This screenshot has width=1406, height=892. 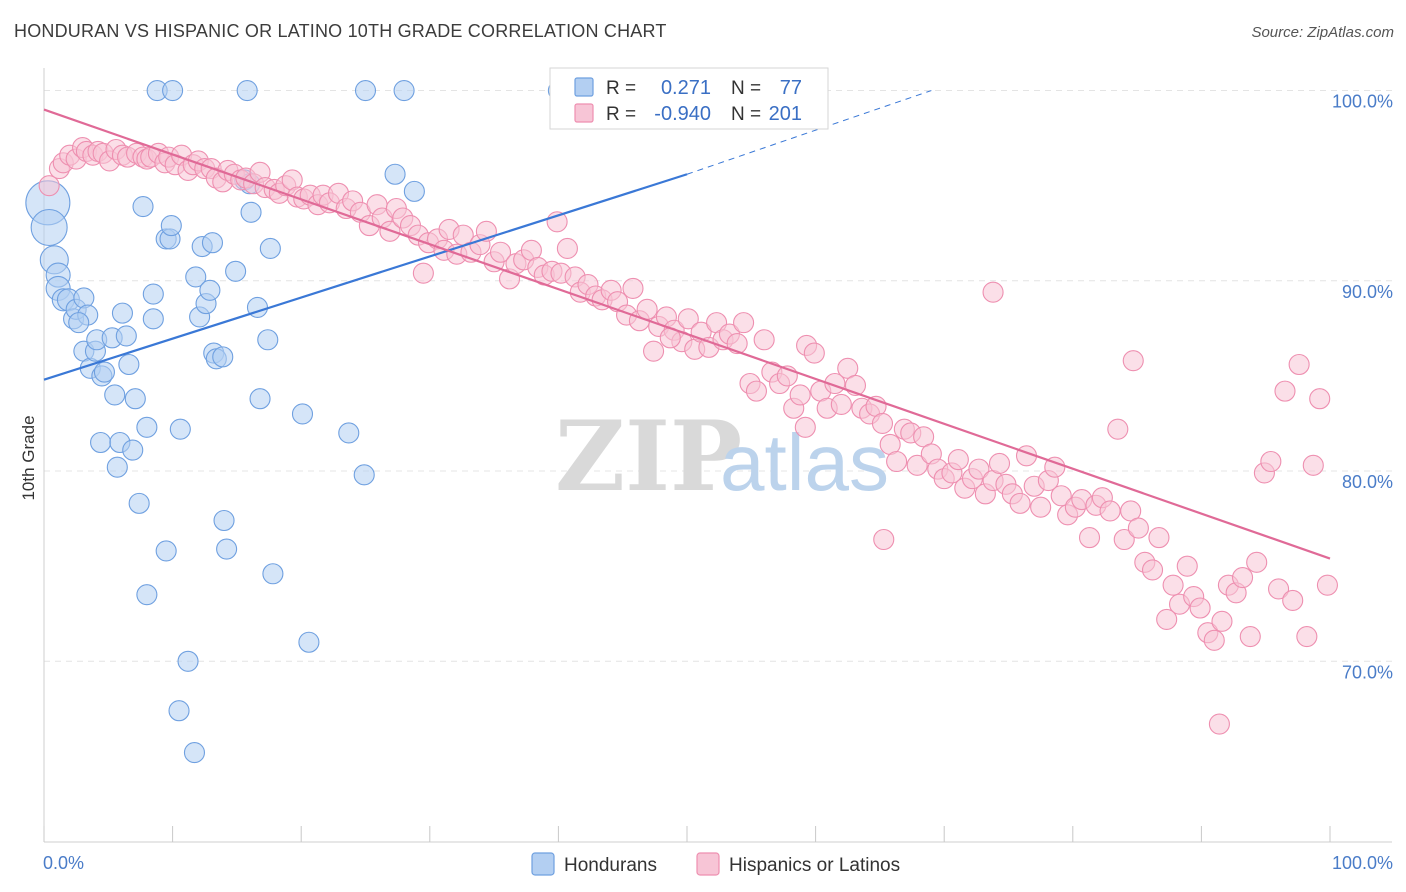 I want to click on y-tick-label: 70.0%, so click(x=1367, y=672).